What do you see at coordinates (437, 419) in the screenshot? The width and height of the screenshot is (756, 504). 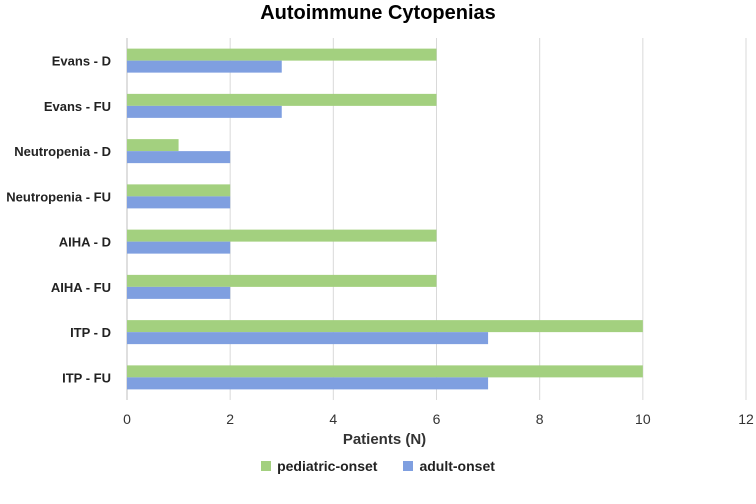 I see `x-tick-label: 6` at bounding box center [437, 419].